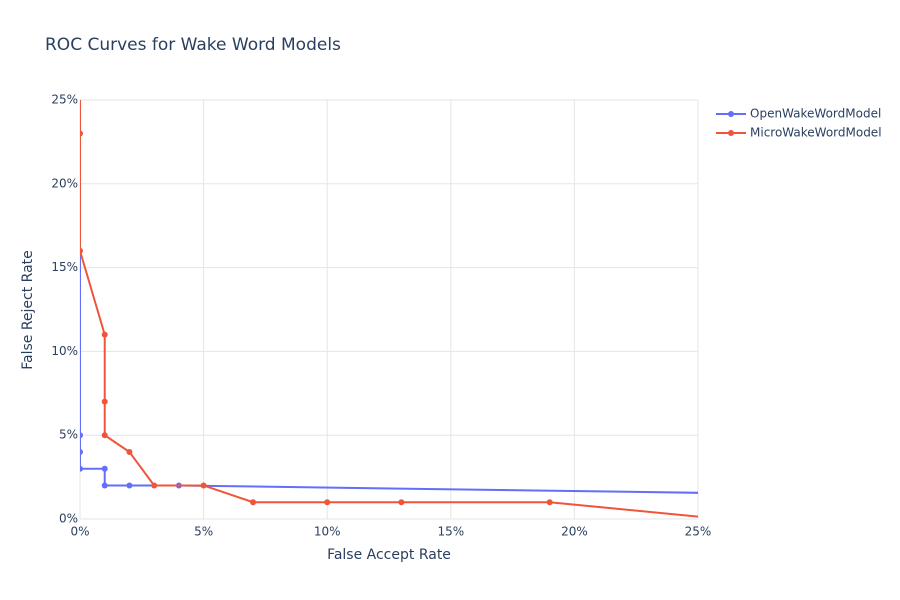 The image size is (900, 600). I want to click on x-tick-label: 10%, so click(327, 532).